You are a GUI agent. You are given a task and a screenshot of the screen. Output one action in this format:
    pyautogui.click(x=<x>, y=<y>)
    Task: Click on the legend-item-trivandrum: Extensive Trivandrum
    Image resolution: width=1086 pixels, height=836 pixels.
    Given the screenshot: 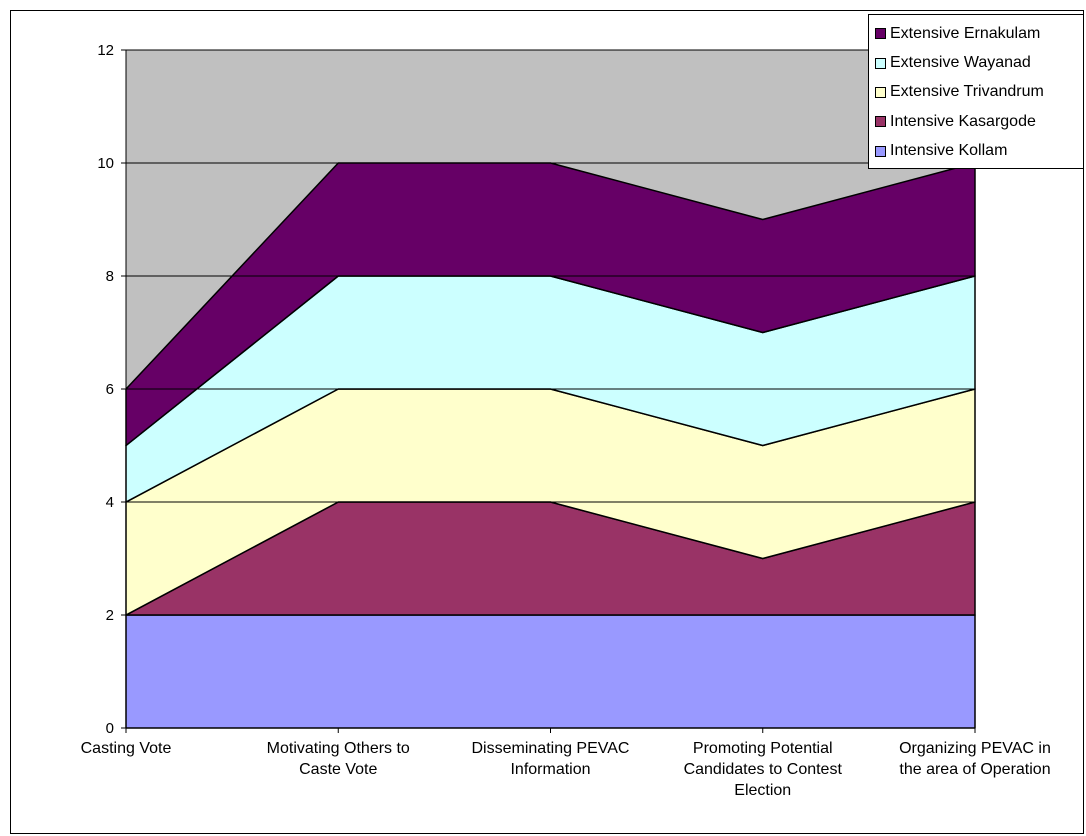 What is the action you would take?
    pyautogui.click(x=979, y=92)
    